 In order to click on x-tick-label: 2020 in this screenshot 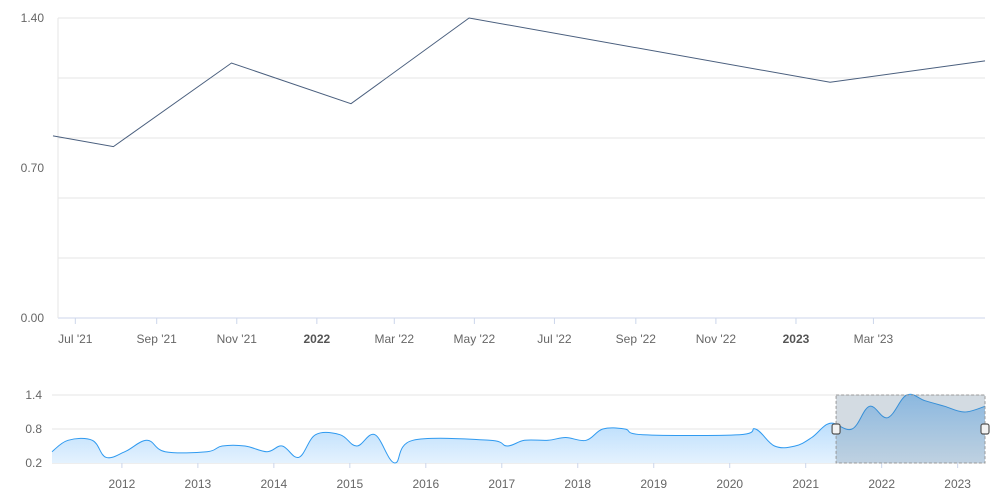, I will do `click(729, 484)`.